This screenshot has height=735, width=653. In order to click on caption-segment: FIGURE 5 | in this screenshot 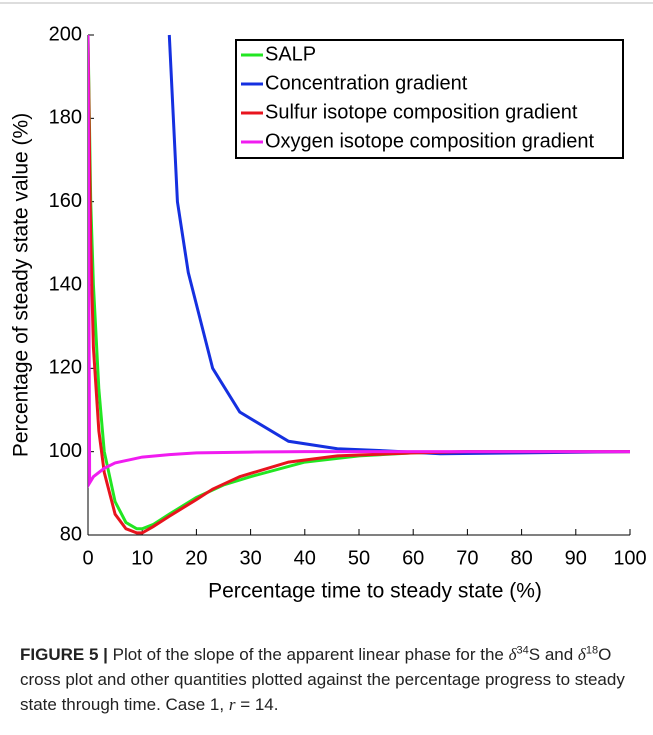, I will do `click(64, 654)`.